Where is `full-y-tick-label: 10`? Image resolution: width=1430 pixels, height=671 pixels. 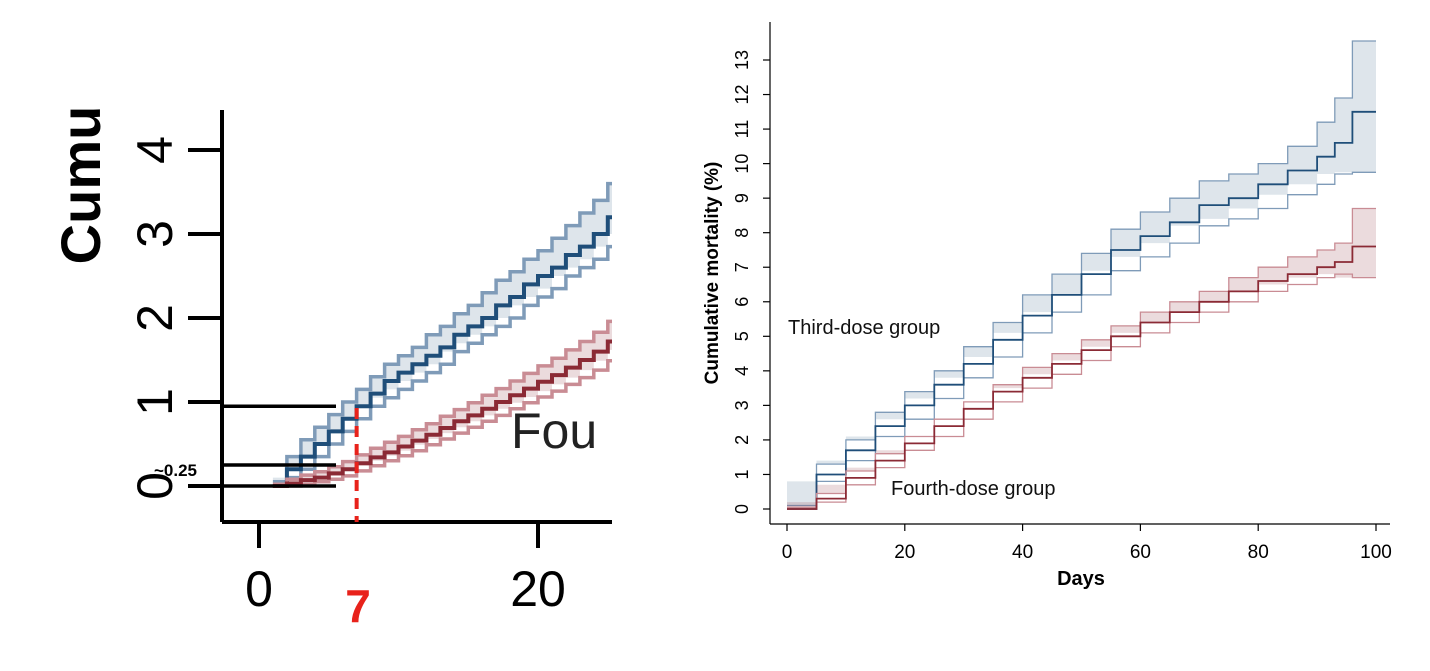 full-y-tick-label: 10 is located at coordinates (742, 164).